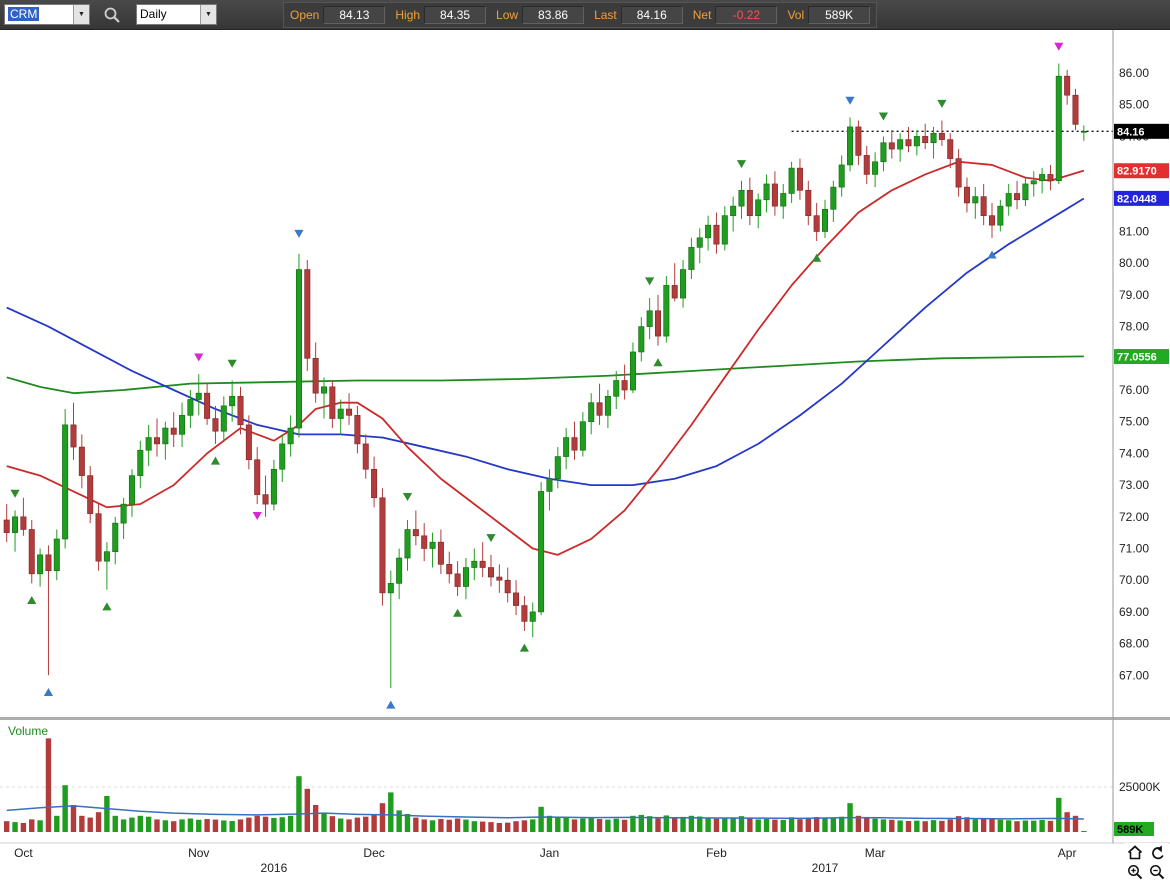 This screenshot has width=1170, height=883. Describe the element at coordinates (1137, 172) in the screenshot. I see `ma-fast-price-label: 82.9170` at that location.